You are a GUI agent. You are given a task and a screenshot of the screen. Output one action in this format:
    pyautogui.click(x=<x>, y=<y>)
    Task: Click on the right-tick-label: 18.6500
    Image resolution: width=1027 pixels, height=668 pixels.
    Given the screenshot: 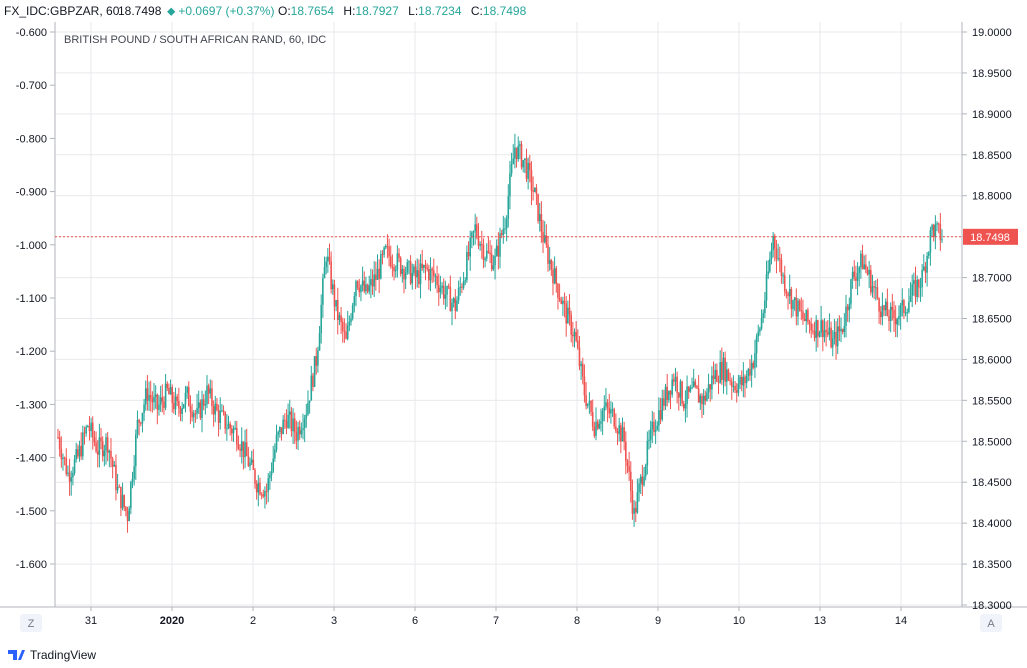 What is the action you would take?
    pyautogui.click(x=992, y=320)
    